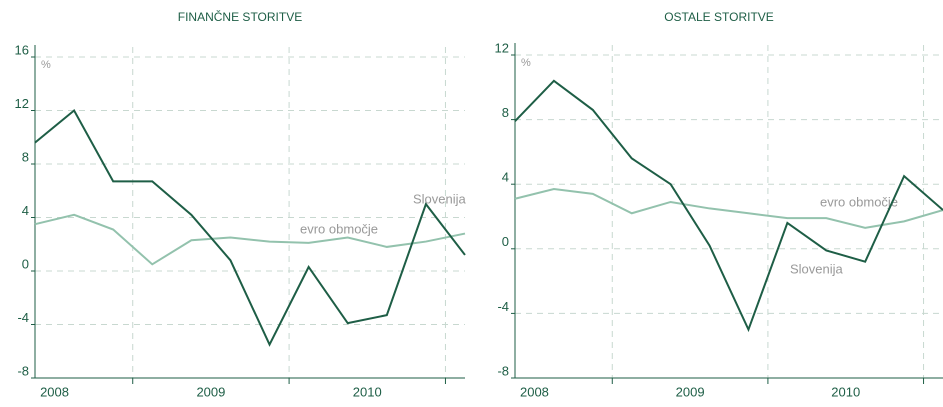  Describe the element at coordinates (719, 17) in the screenshot. I see `chart-title: OSTALE STORITVE` at that location.